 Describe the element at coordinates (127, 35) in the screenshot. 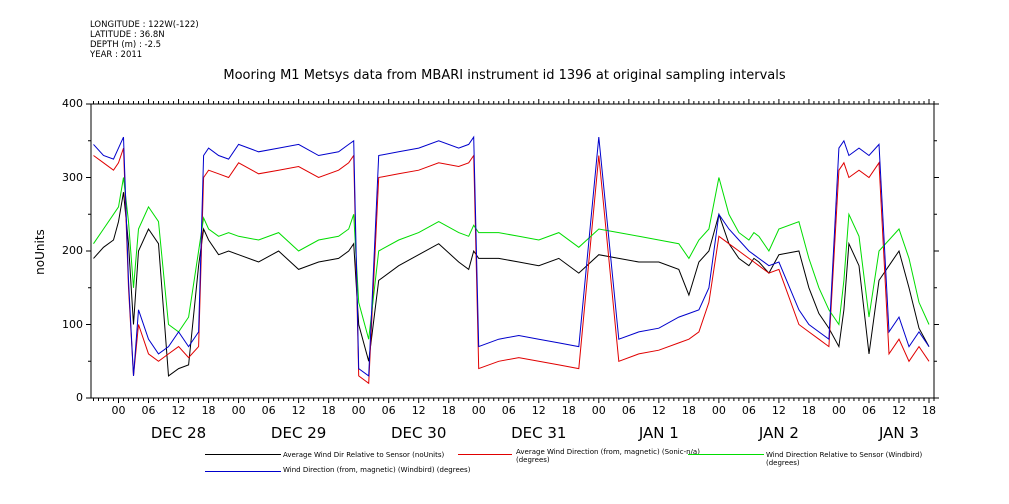

I see `meta-latitude: LATITUDE : 36.8N` at that location.